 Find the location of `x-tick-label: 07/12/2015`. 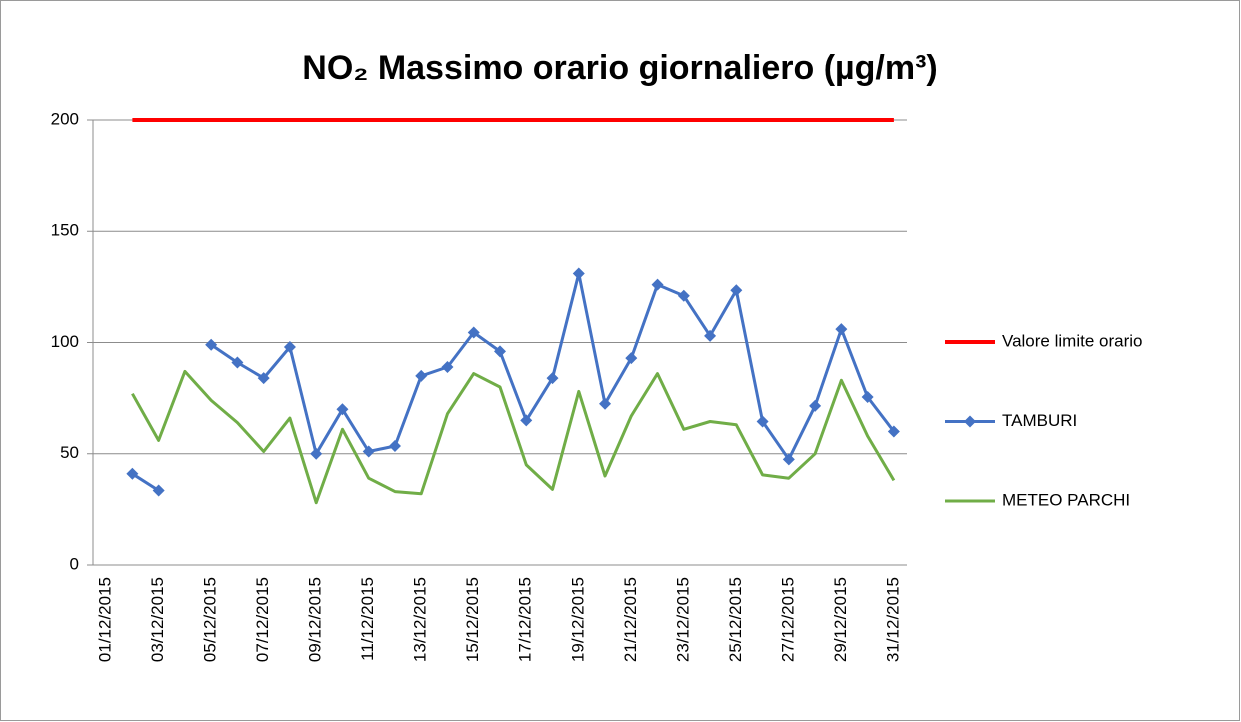

x-tick-label: 07/12/2015 is located at coordinates (262, 619).